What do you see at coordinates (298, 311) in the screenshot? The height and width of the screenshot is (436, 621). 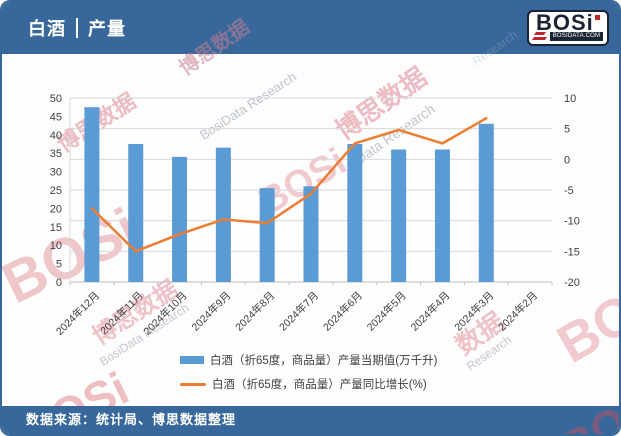 I see `x-axis-label: 2024年7月` at bounding box center [298, 311].